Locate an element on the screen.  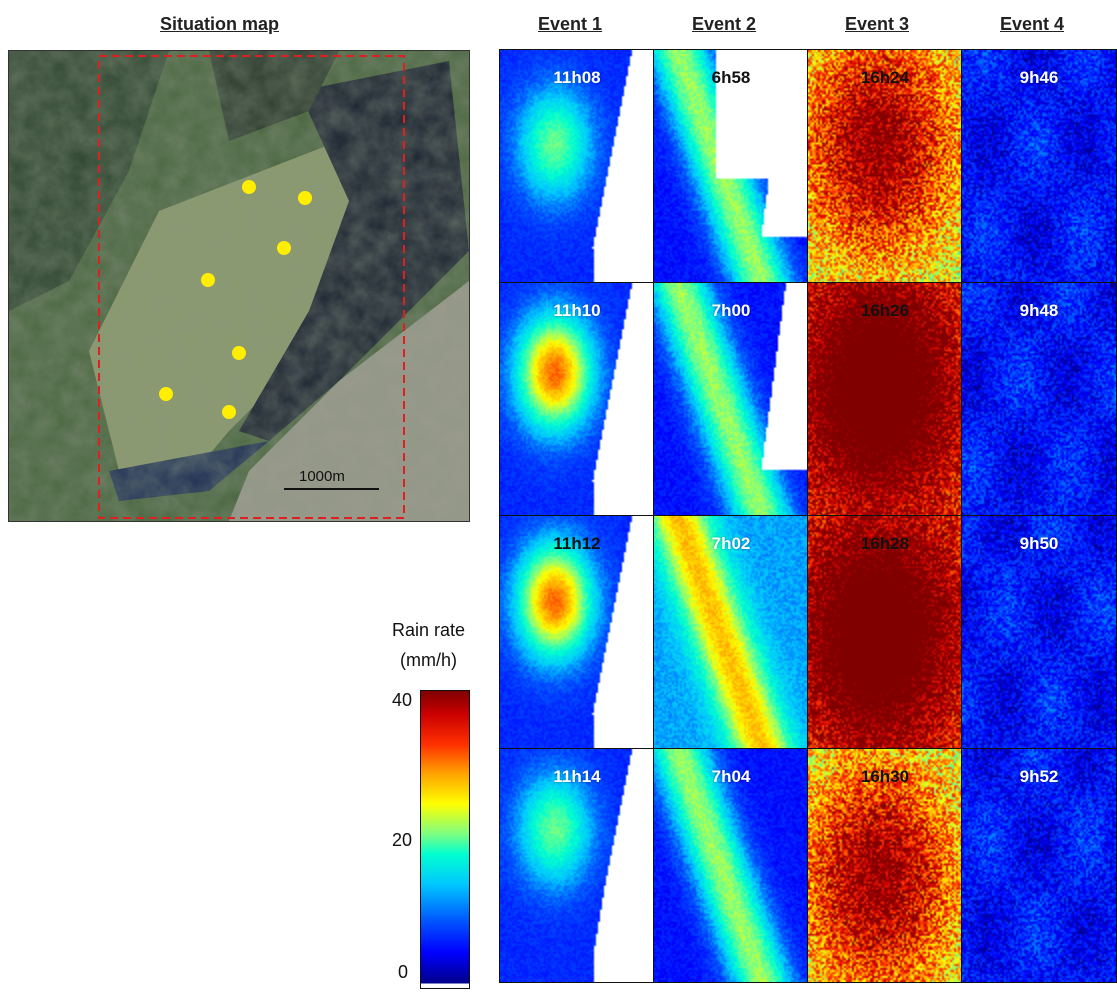
rain-field-event2-frame4: 7h04 is located at coordinates (731, 865).